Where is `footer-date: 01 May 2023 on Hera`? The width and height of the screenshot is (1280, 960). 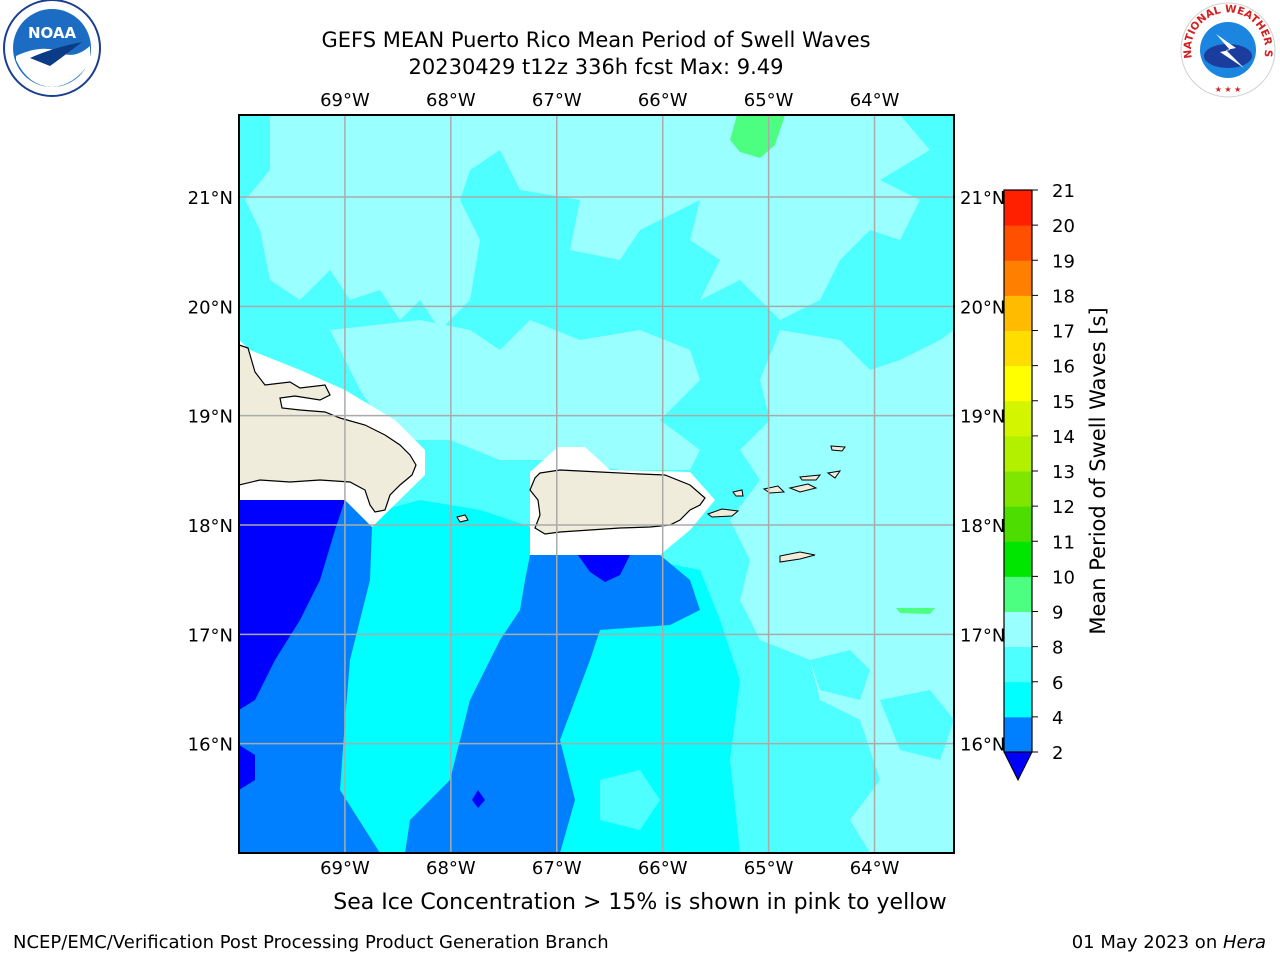
footer-date: 01 May 2023 on Hera is located at coordinates (1169, 942).